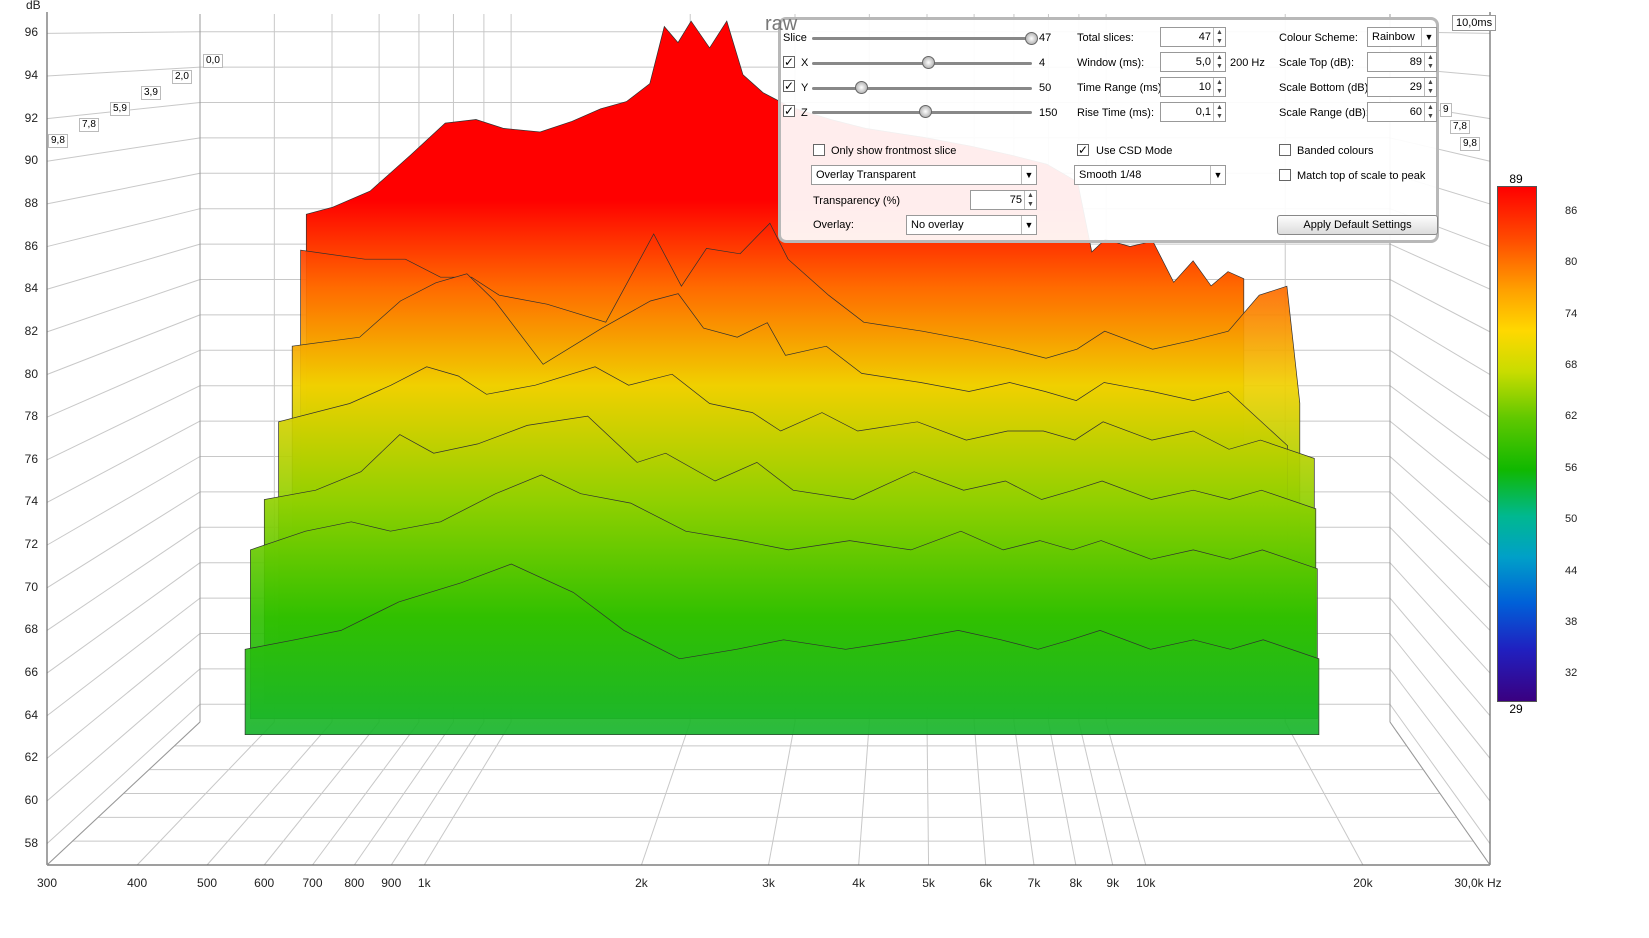 The height and width of the screenshot is (938, 1649). I want to click on z-slider-thumb, so click(925, 111).